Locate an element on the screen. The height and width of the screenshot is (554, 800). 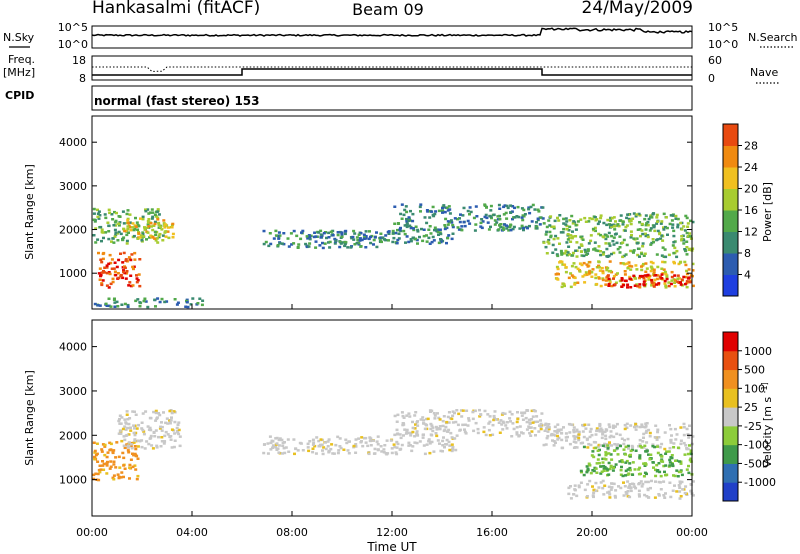
velocity-heatmap is located at coordinates (393, 454).